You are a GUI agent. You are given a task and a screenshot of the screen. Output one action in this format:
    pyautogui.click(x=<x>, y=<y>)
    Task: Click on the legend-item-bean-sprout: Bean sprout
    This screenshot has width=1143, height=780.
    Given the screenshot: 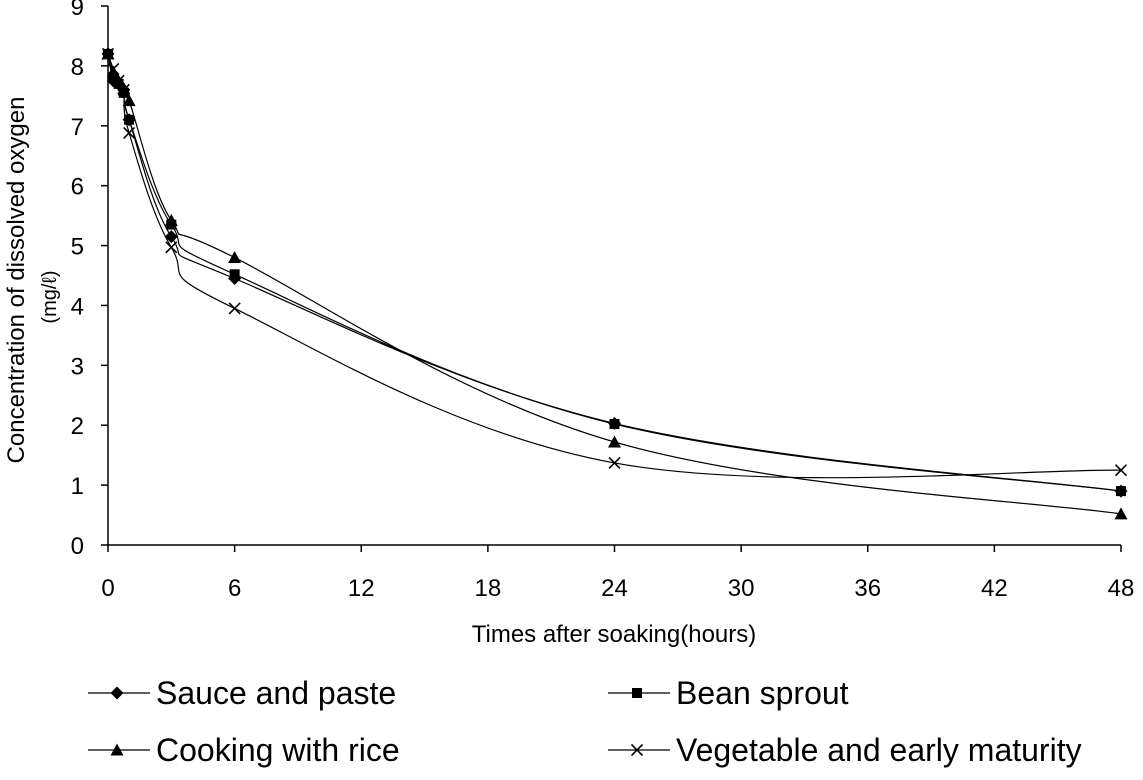 What is the action you would take?
    pyautogui.click(x=728, y=693)
    